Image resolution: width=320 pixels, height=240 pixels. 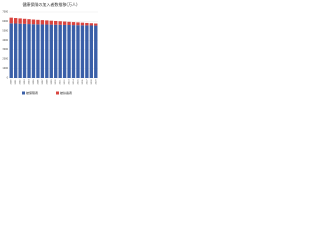 I want to click on x-tick-label: 2013, so click(x=70, y=82).